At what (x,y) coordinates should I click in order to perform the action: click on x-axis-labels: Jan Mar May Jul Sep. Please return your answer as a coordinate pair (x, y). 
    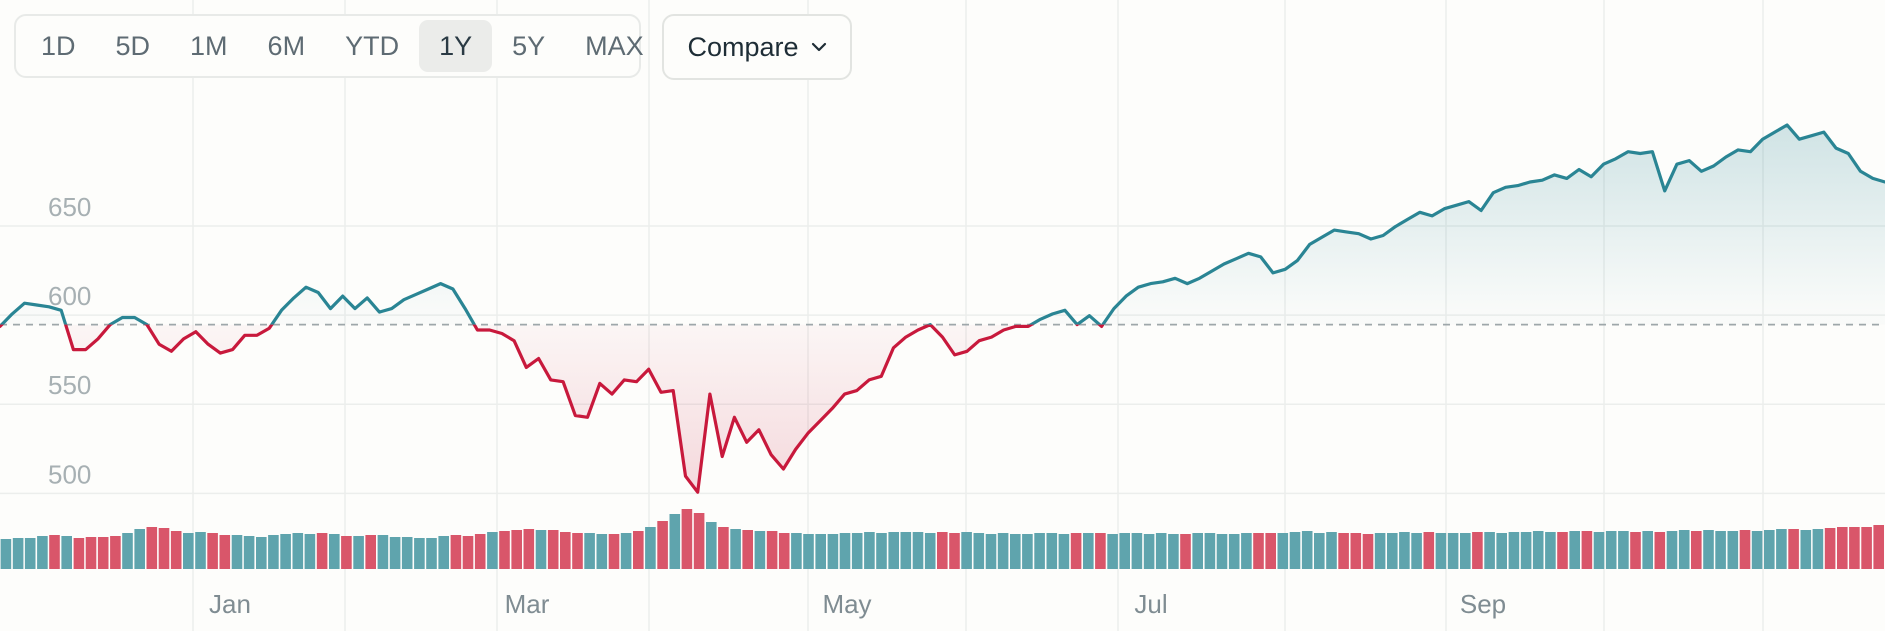
    Looking at the image, I should click on (857, 604).